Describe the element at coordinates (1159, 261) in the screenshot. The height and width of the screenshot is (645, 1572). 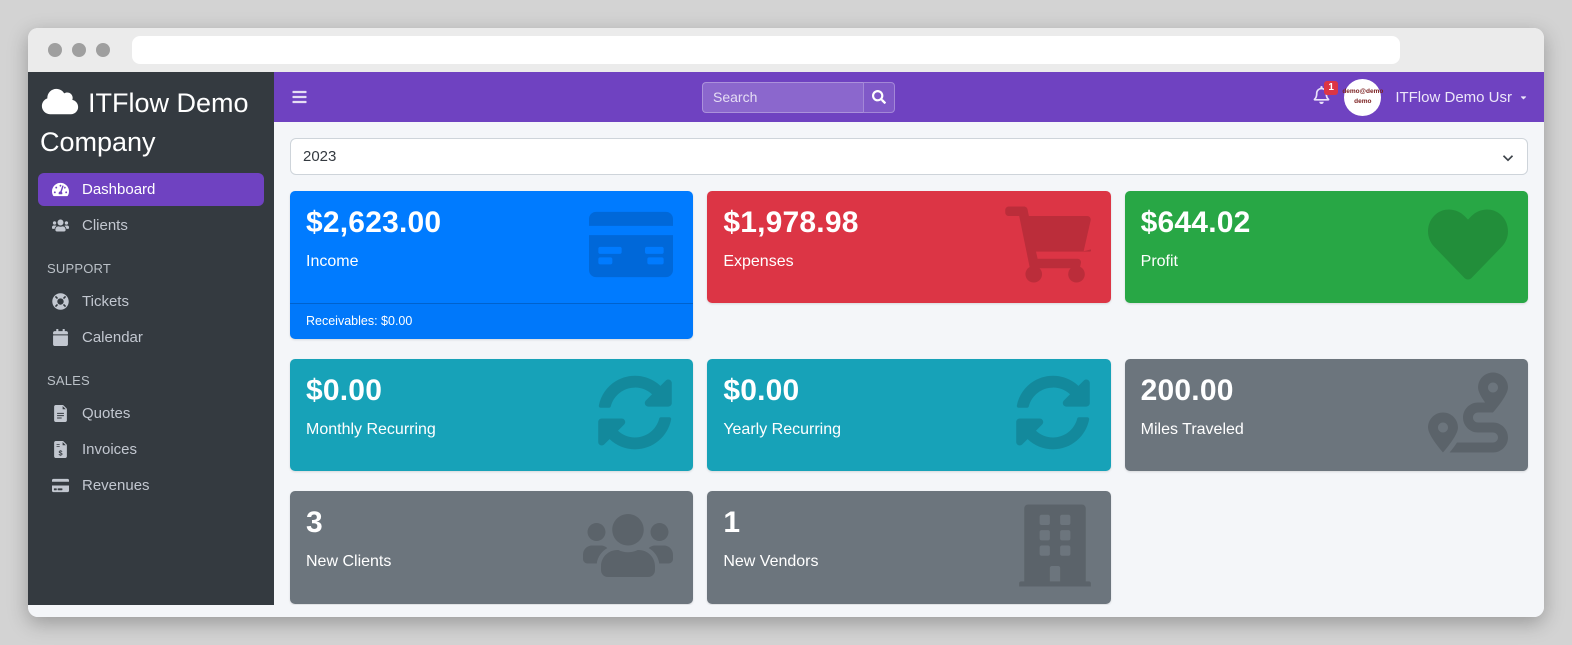
I see `card-label: Profit` at that location.